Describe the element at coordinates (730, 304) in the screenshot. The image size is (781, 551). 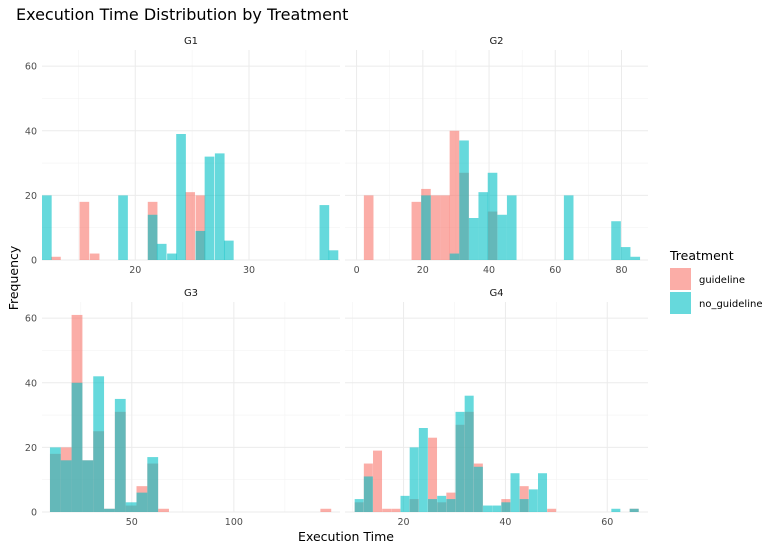
I see `legend-label-no-guideline: no_guideline` at that location.